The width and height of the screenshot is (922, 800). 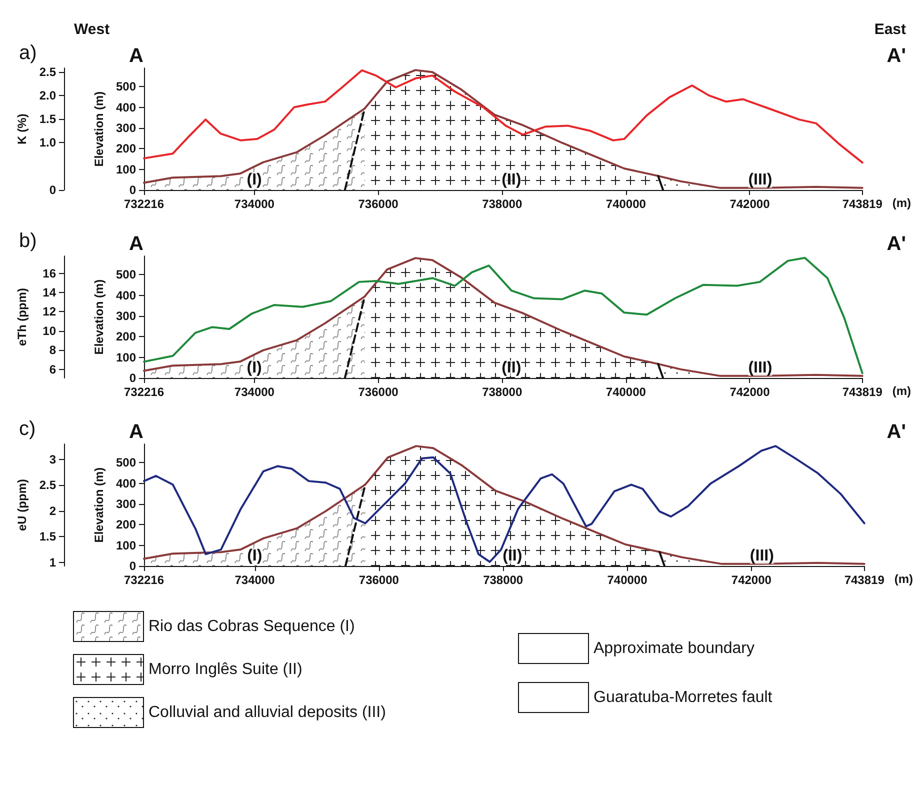 What do you see at coordinates (22, 129) in the screenshot?
I see `y-axis-title: K (%)` at bounding box center [22, 129].